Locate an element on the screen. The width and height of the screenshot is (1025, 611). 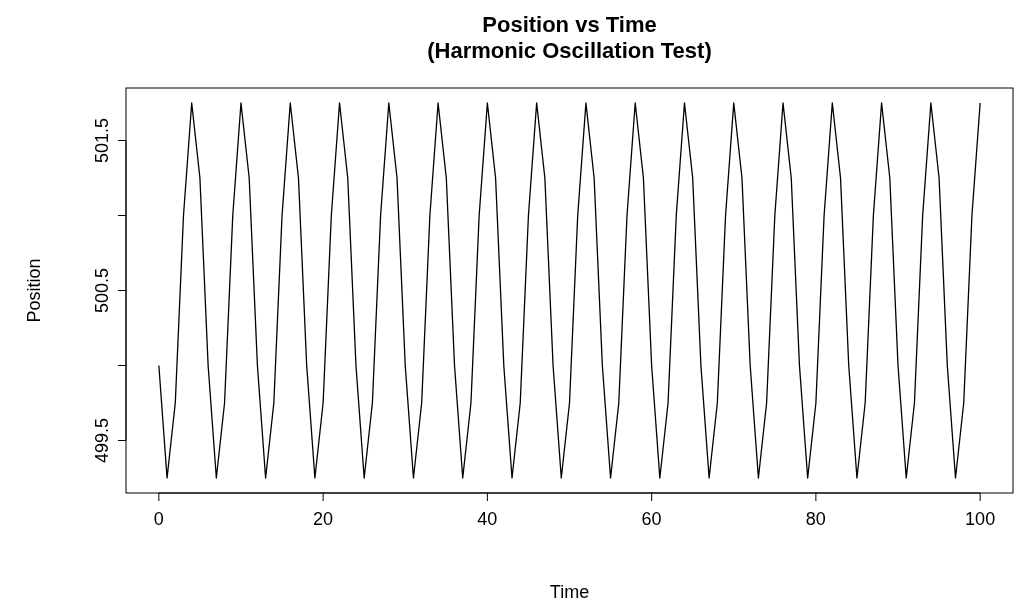
x-tick-label: 20 is located at coordinates (323, 519).